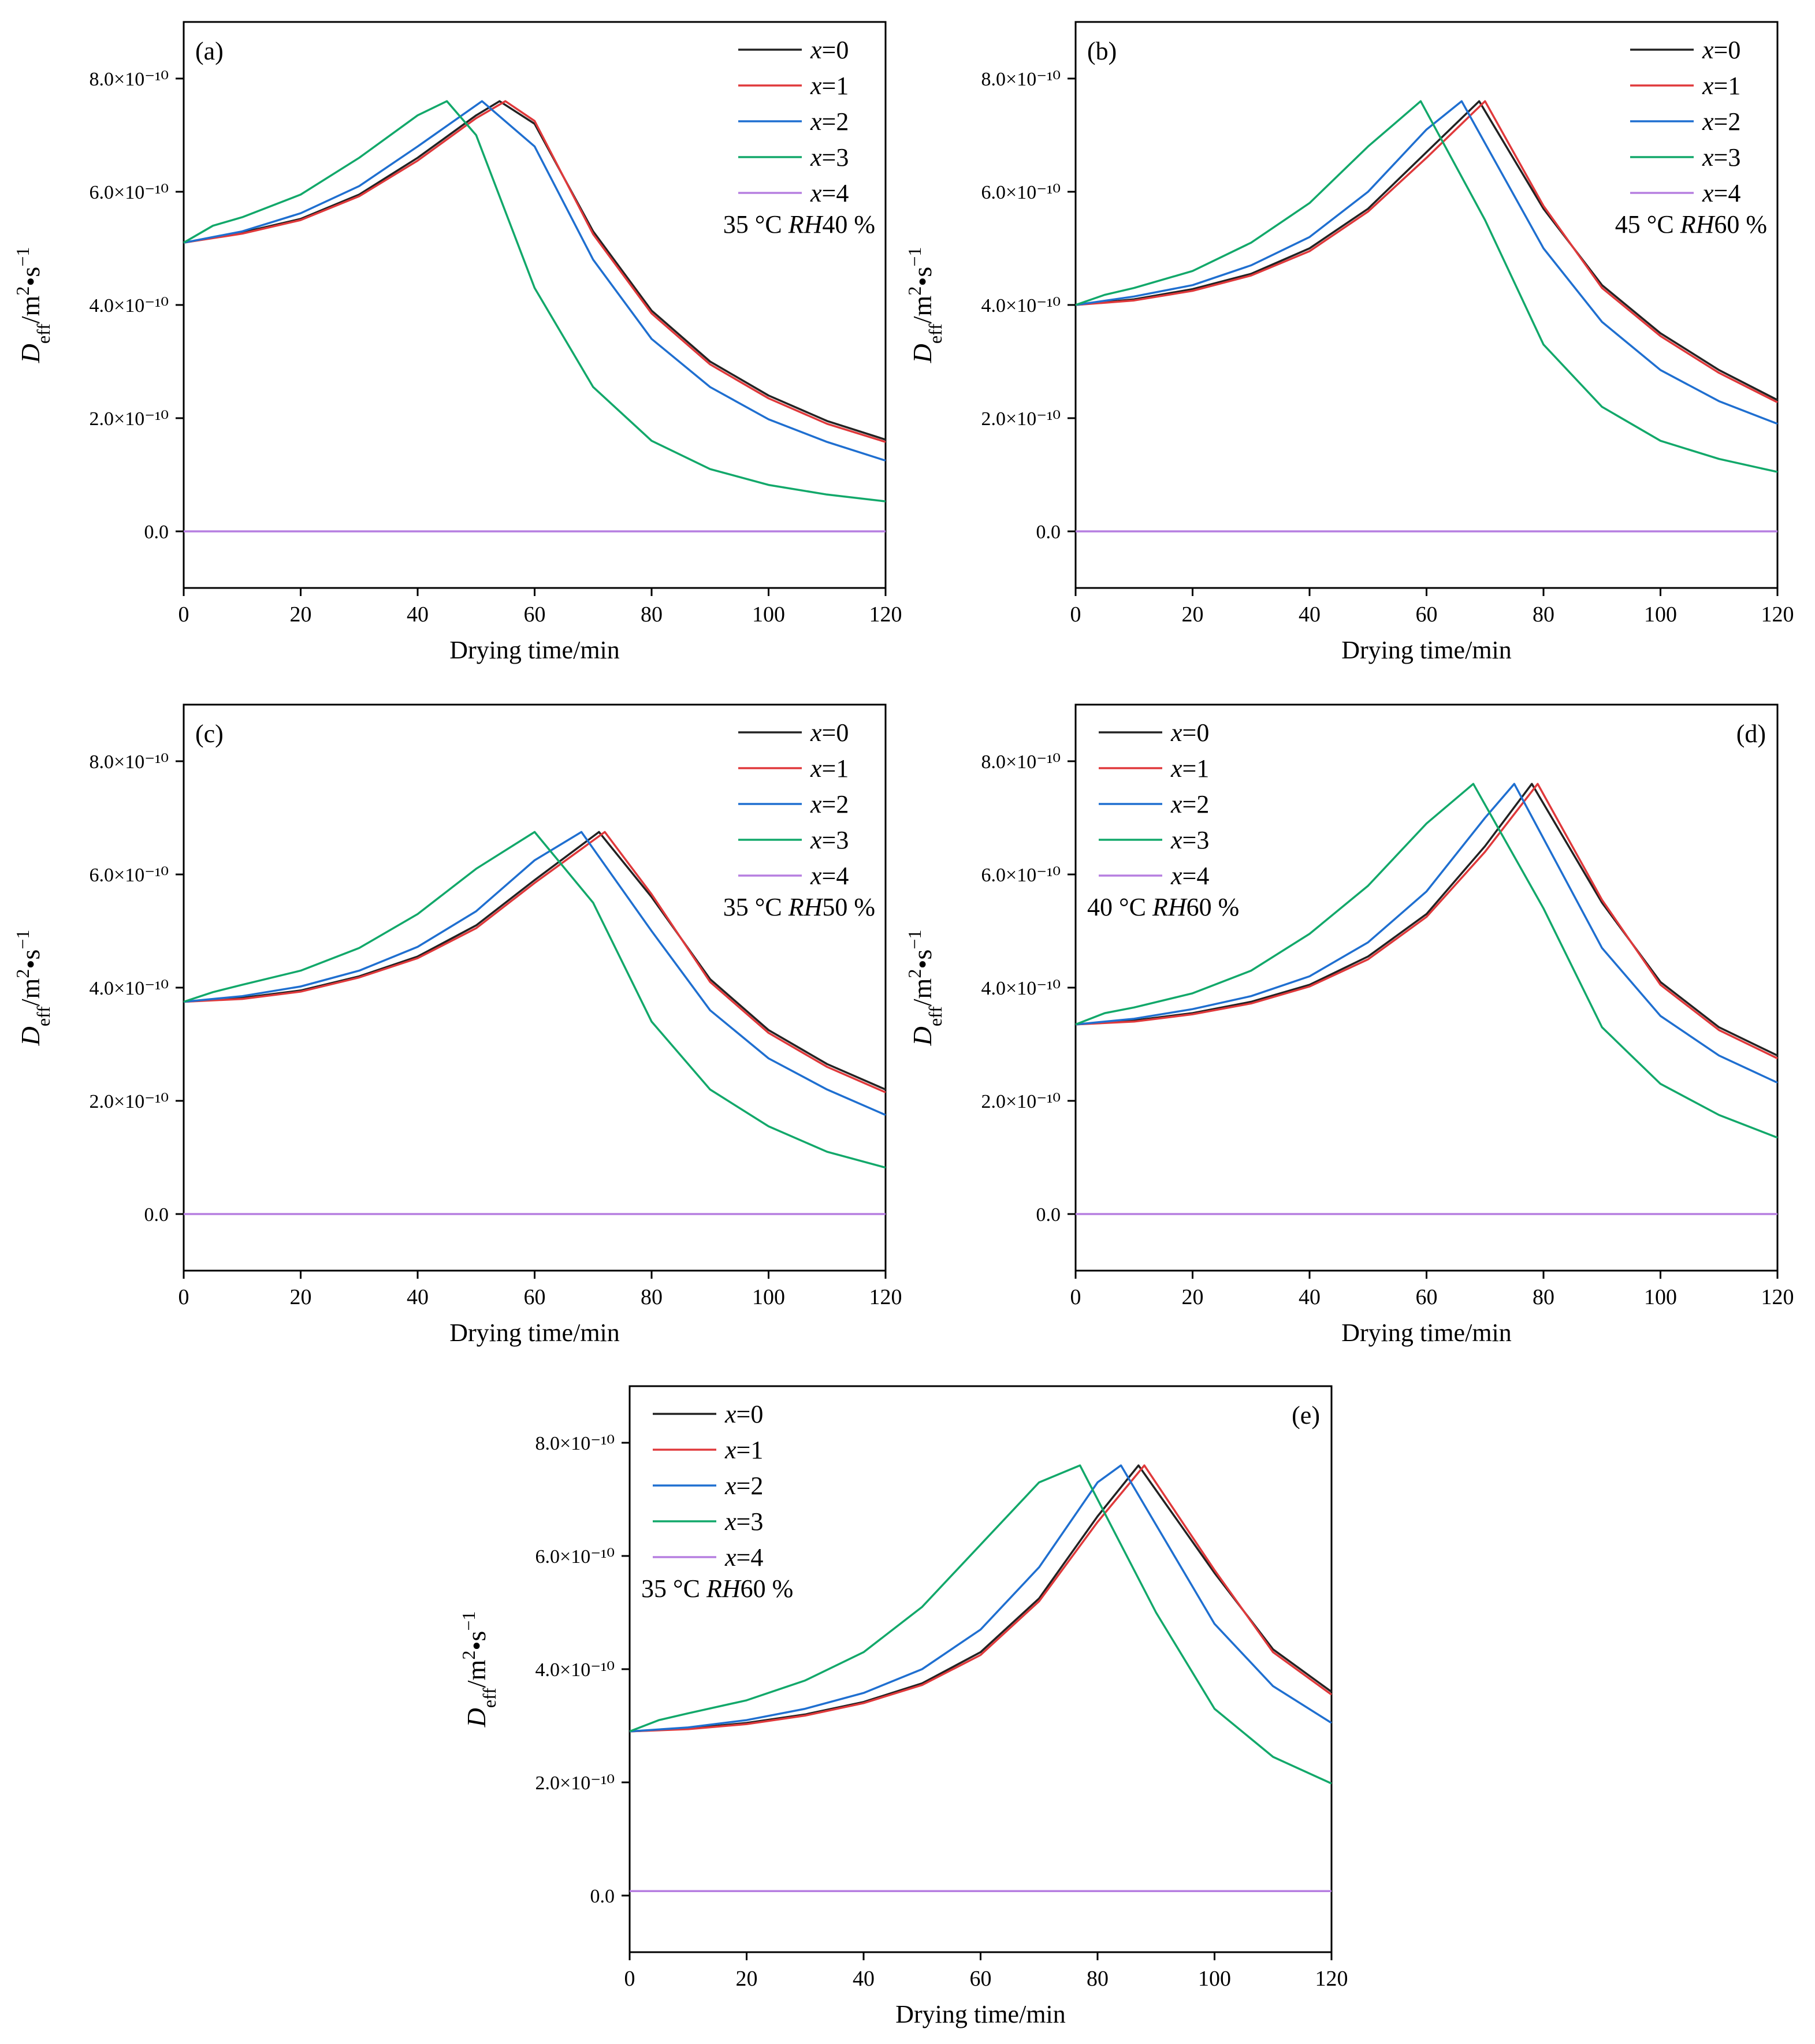  What do you see at coordinates (799, 907) in the screenshot?
I see `condition-annotation: 35 °C RH50 %` at bounding box center [799, 907].